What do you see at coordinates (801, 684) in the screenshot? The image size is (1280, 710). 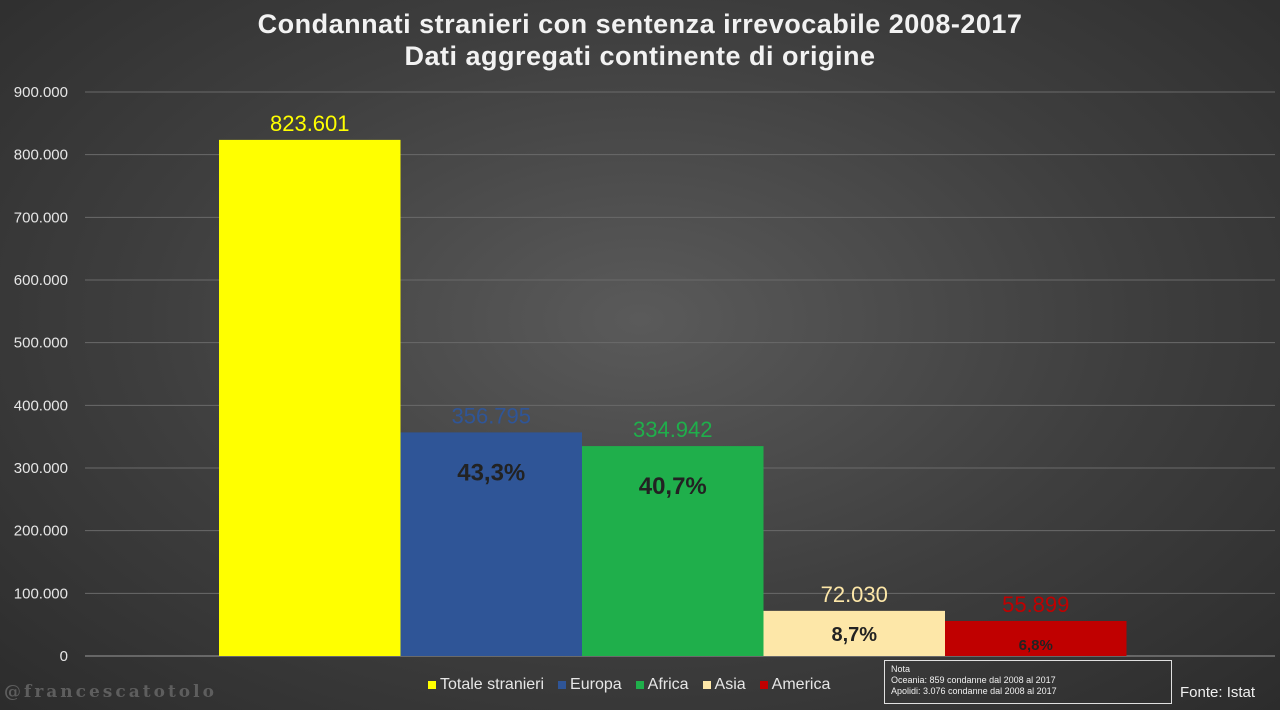 I see `legend-label: America` at bounding box center [801, 684].